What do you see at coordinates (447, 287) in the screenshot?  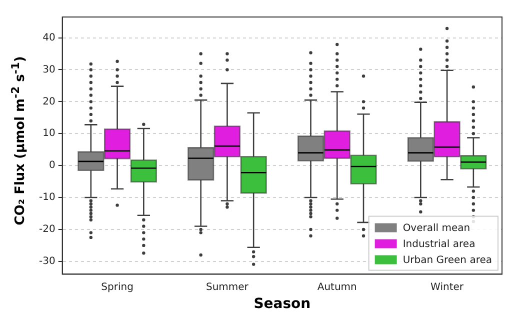 I see `x-tick-label: Winter` at bounding box center [447, 287].